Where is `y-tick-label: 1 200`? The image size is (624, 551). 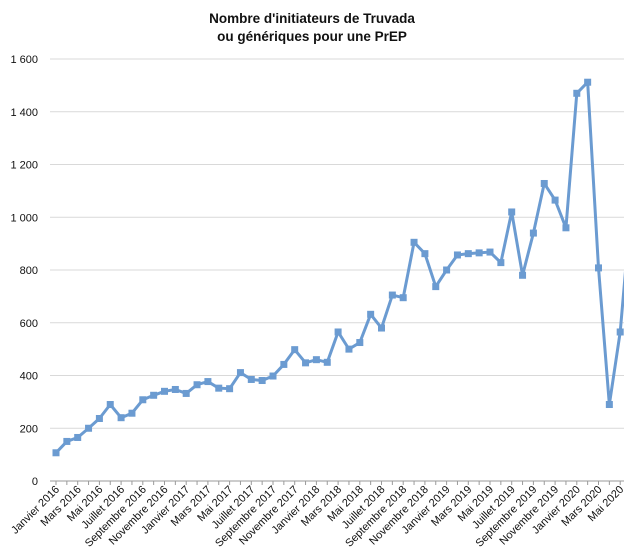
y-tick-label: 1 200 is located at coordinates (24, 166).